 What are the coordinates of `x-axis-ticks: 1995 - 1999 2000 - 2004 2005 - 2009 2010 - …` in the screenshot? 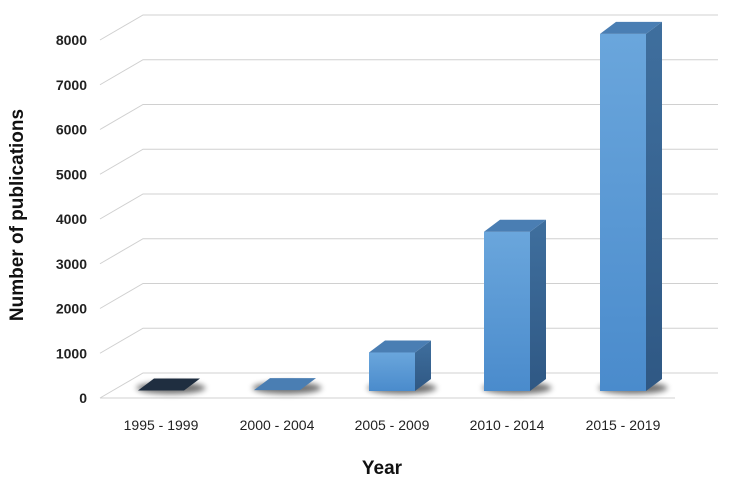 It's located at (392, 425).